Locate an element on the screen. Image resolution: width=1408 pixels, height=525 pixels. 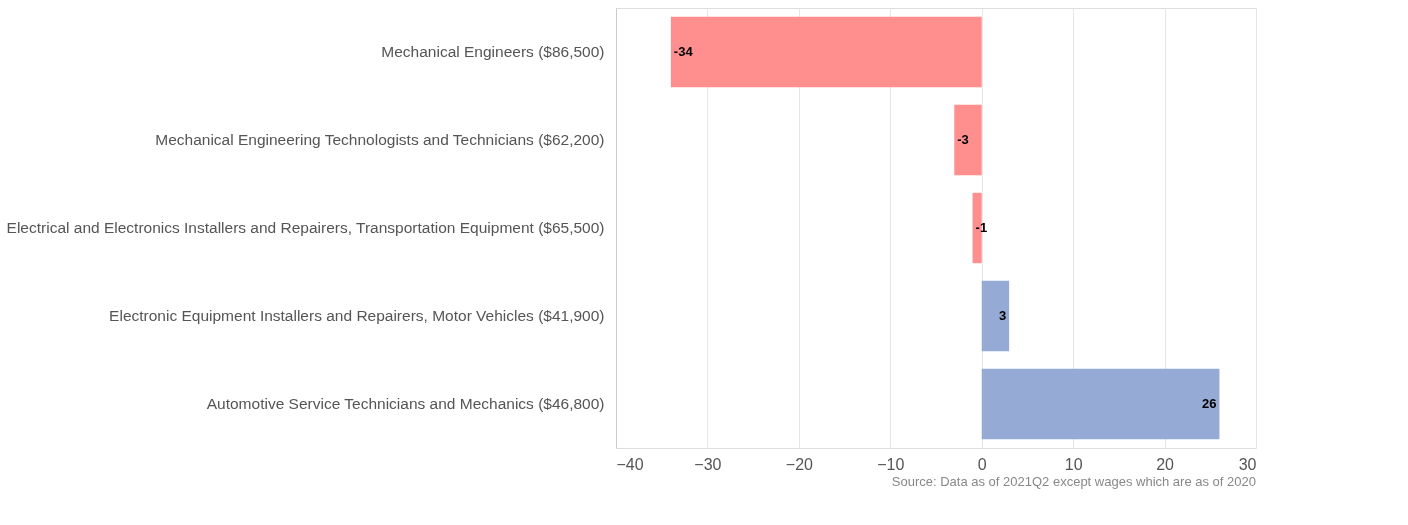
data-label: -34 is located at coordinates (683, 51).